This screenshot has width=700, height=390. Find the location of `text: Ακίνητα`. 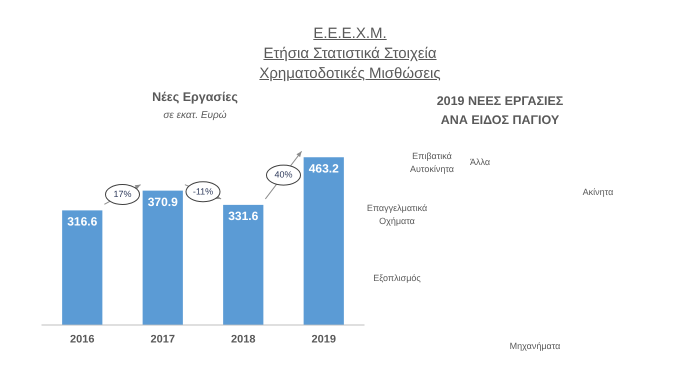

text: Ακίνητα is located at coordinates (598, 192).